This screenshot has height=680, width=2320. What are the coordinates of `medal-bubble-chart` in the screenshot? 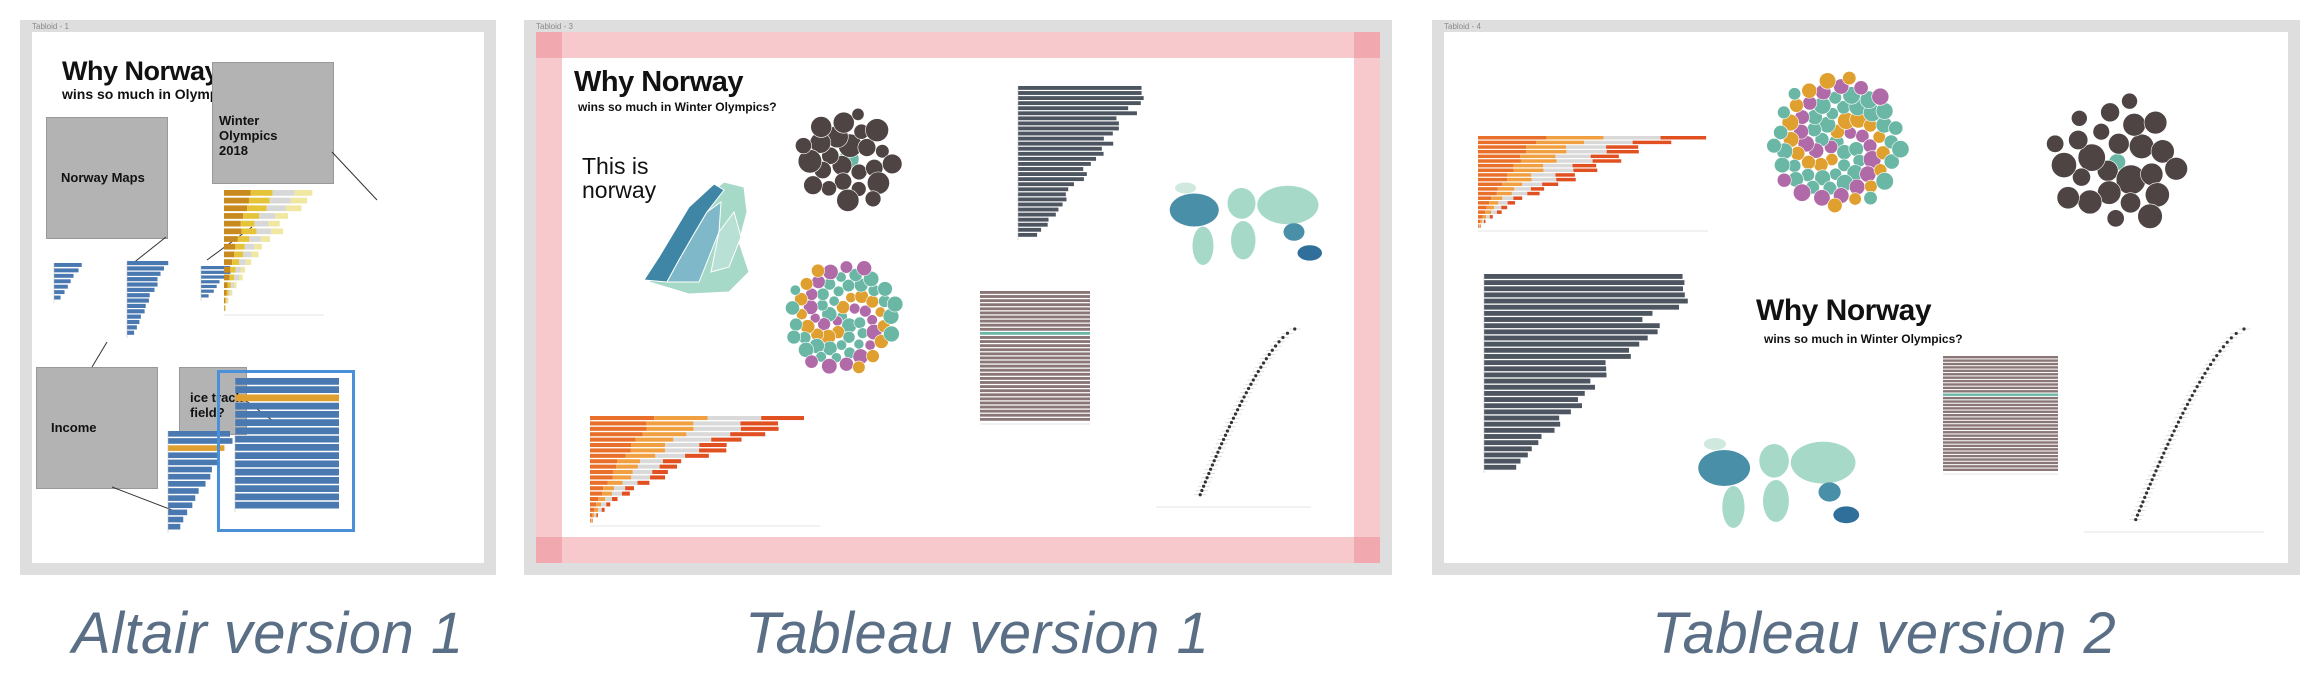 It's located at (849, 159).